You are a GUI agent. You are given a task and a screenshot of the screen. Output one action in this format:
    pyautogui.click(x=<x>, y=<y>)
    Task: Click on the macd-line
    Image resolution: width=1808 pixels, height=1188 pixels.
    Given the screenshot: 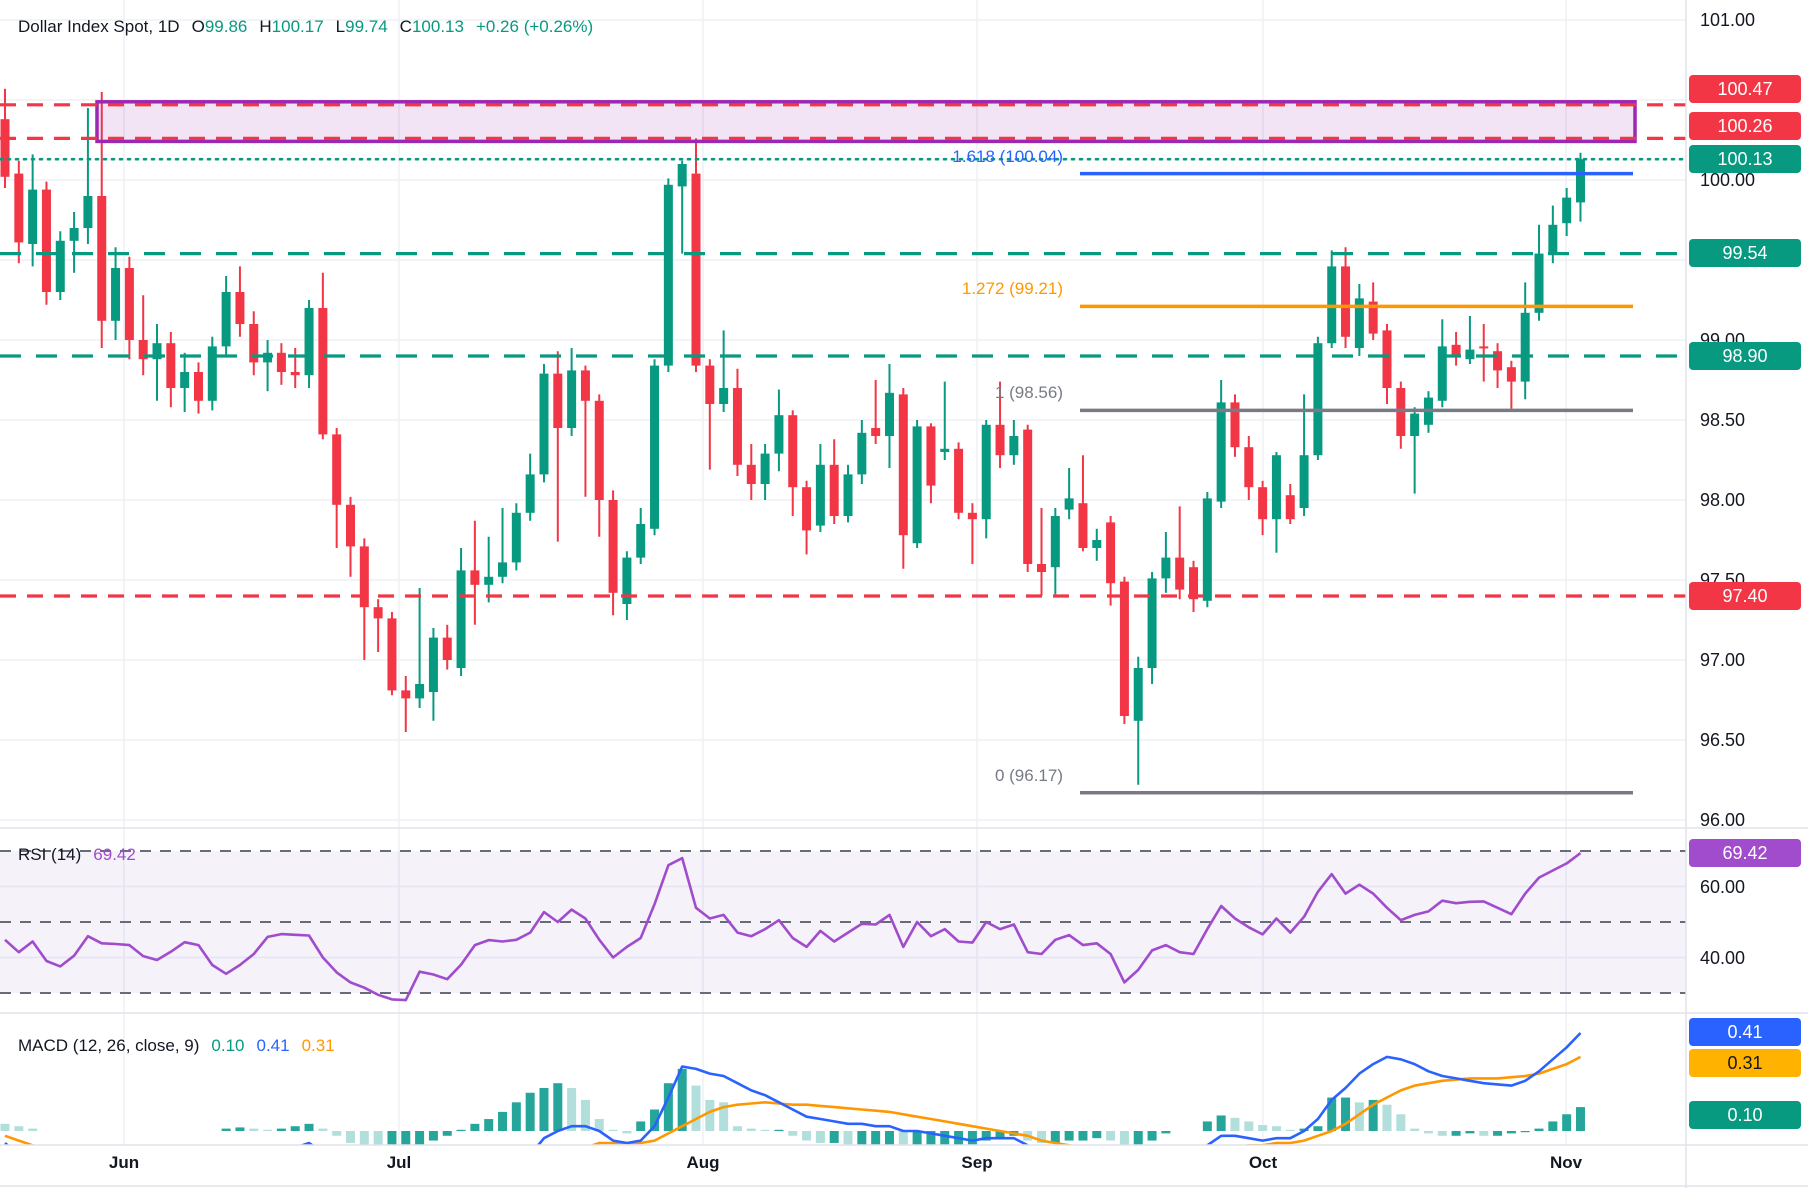 What is the action you would take?
    pyautogui.click(x=793, y=1088)
    